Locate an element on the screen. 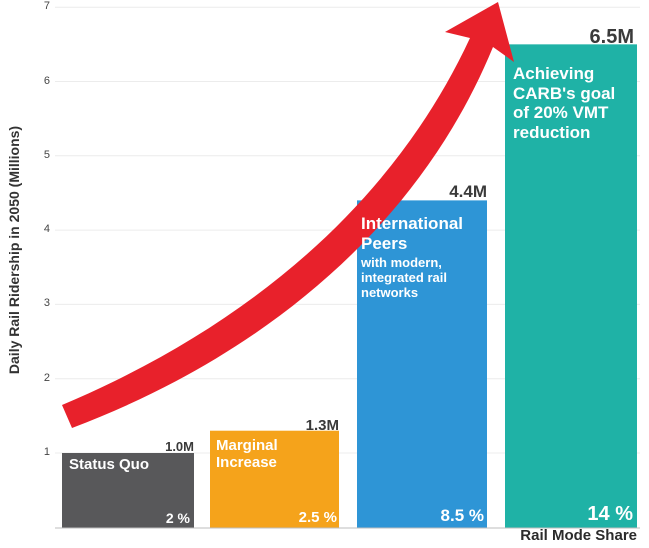 The width and height of the screenshot is (649, 548). value-label-status-quo: 1.0M is located at coordinates (179, 446).